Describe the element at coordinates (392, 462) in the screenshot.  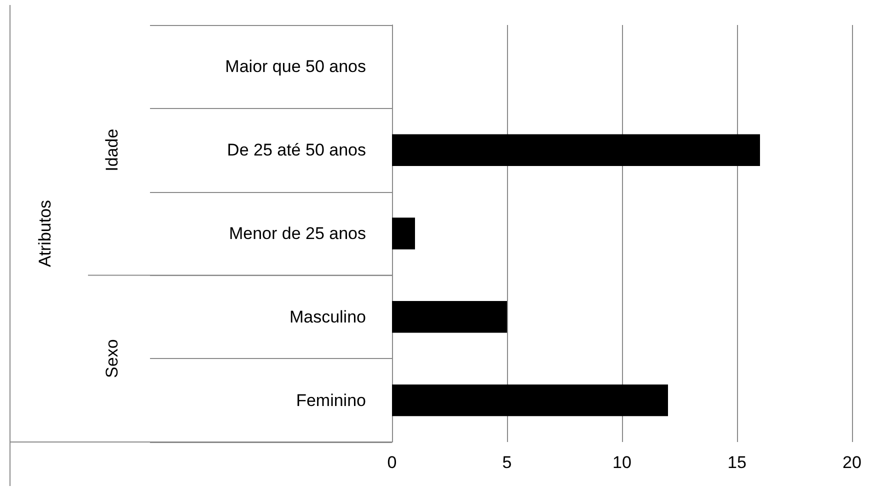
I see `x-tick-label: 0` at that location.